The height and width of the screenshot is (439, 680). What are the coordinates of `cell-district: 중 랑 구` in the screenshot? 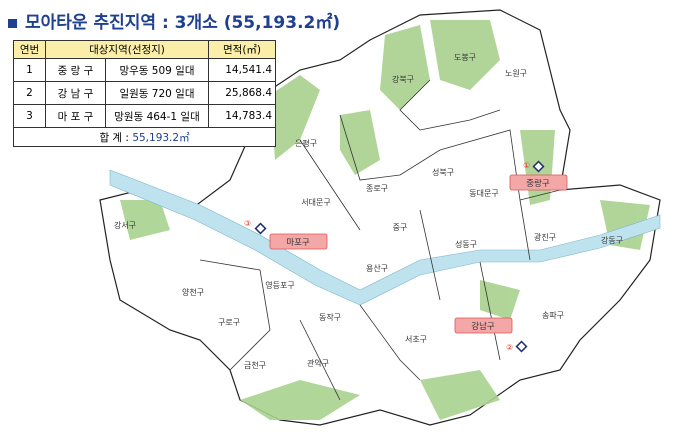 It's located at (75, 70).